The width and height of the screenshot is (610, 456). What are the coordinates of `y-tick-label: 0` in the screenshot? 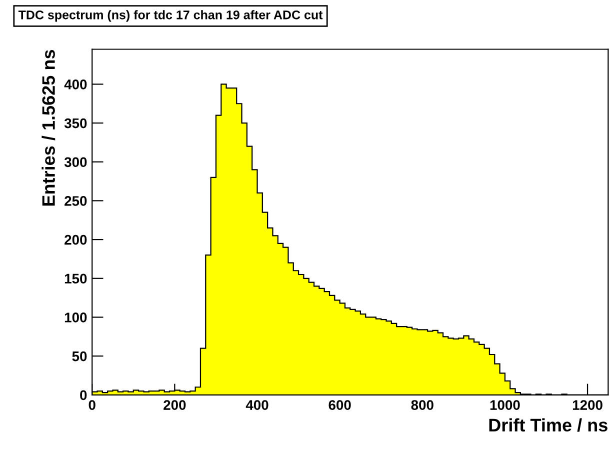 It's located at (83, 395).